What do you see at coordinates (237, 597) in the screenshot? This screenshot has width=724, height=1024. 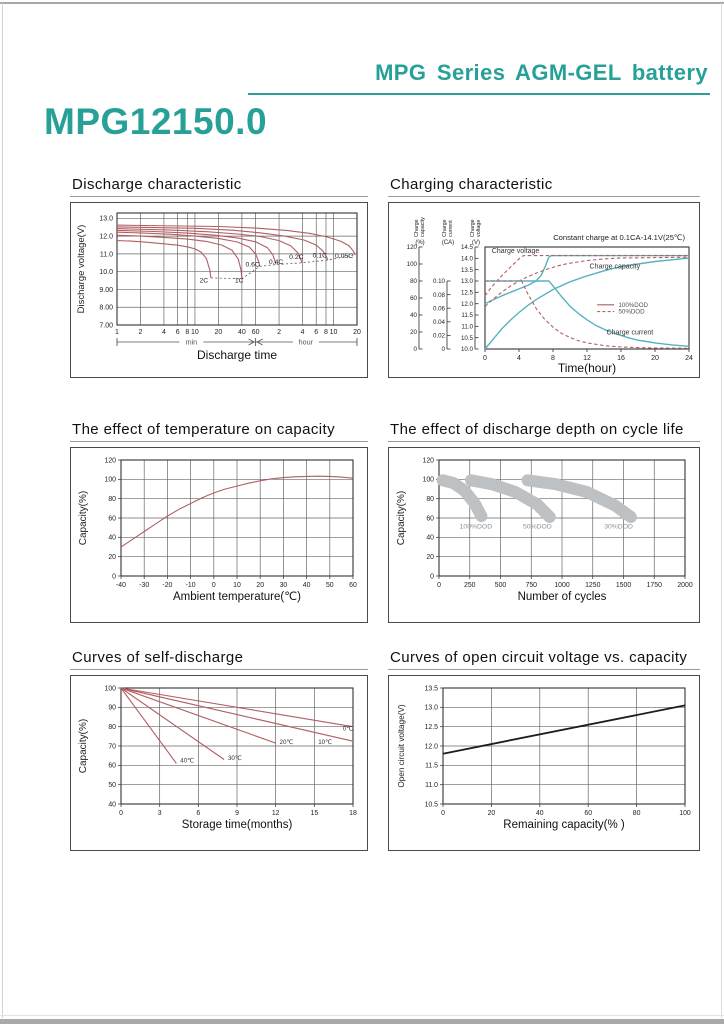 I see `svg-text: Ambient temperature(℃)` at bounding box center [237, 597].